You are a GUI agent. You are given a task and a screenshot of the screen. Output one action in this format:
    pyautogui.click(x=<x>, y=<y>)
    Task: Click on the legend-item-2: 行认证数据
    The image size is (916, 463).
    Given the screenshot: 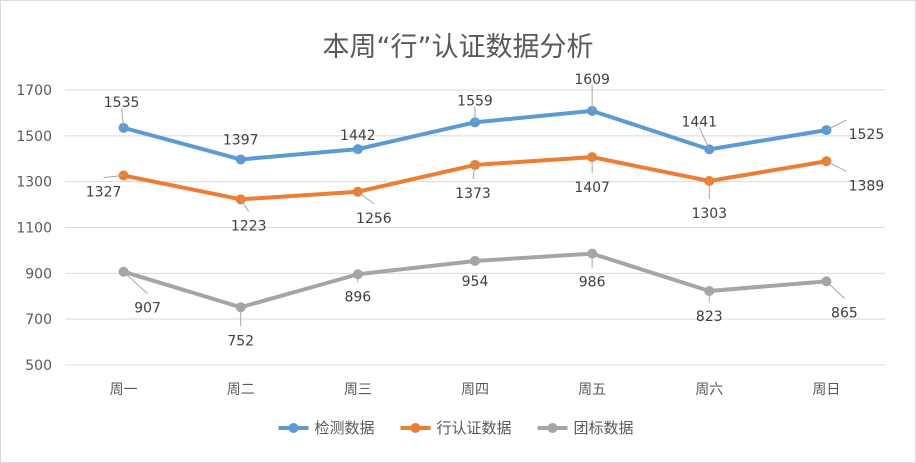 What is the action you would take?
    pyautogui.click(x=456, y=428)
    